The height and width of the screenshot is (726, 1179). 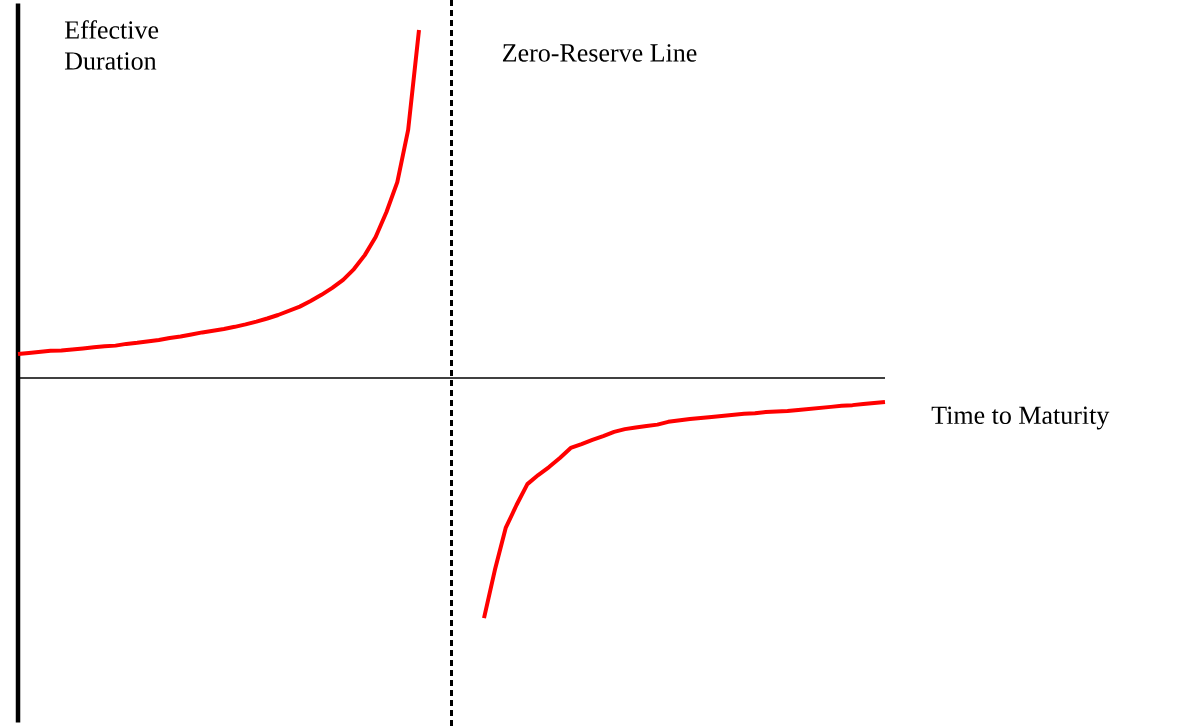 What do you see at coordinates (1020, 418) in the screenshot?
I see `x-axis-title: Time to Maturity` at bounding box center [1020, 418].